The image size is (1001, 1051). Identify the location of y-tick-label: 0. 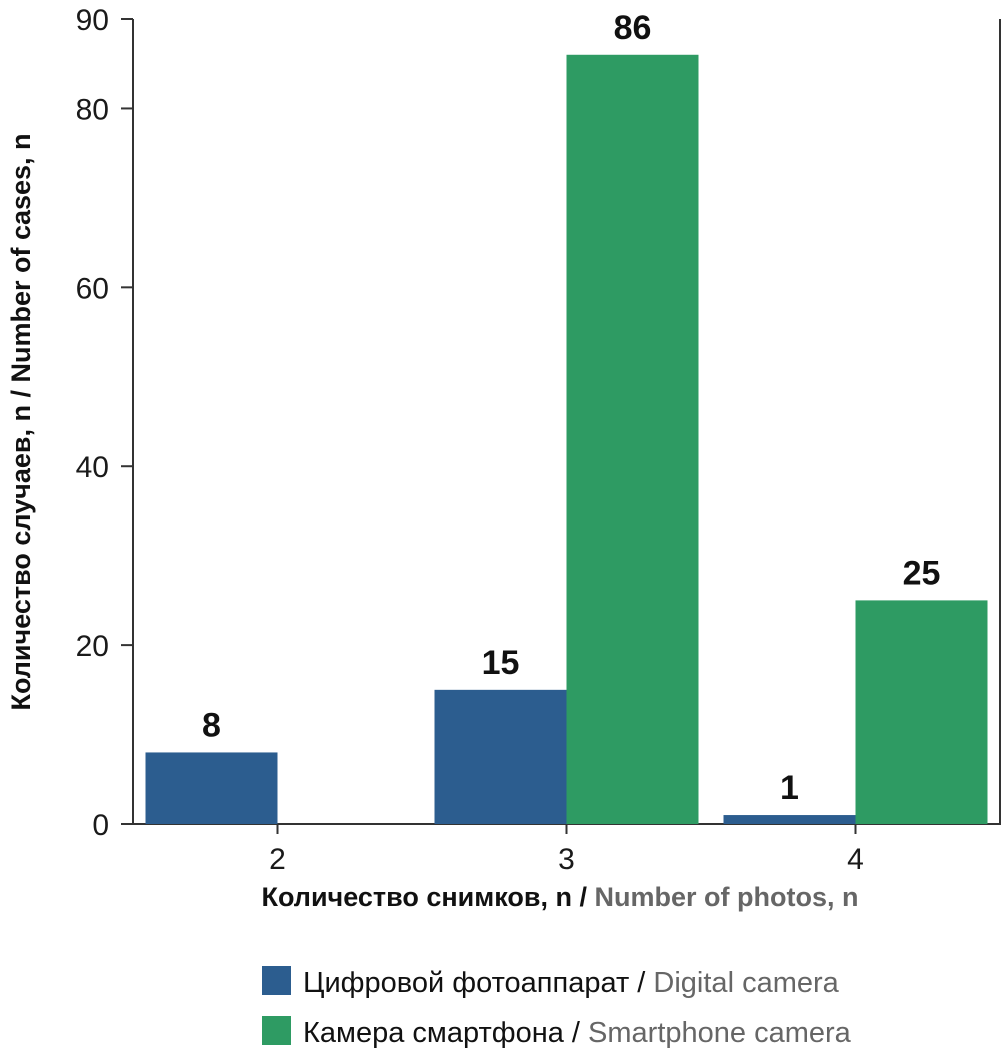
(100, 825).